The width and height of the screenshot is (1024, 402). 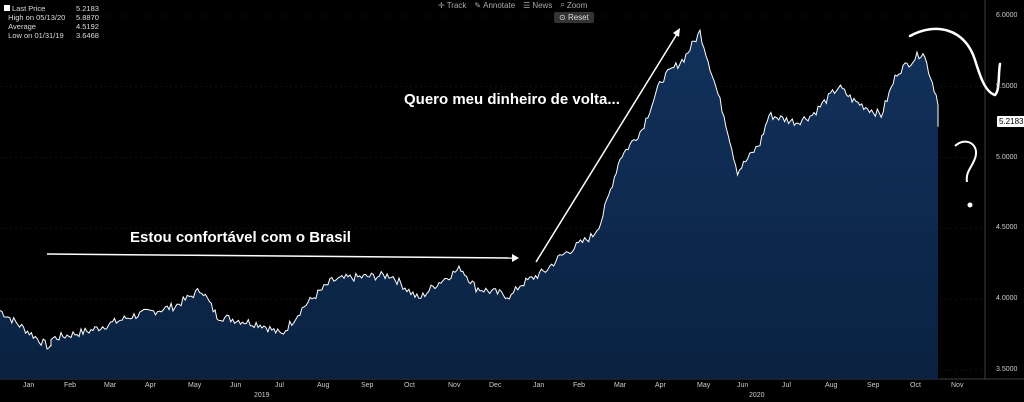 I want to click on track-button: ✛ Track, so click(x=452, y=5).